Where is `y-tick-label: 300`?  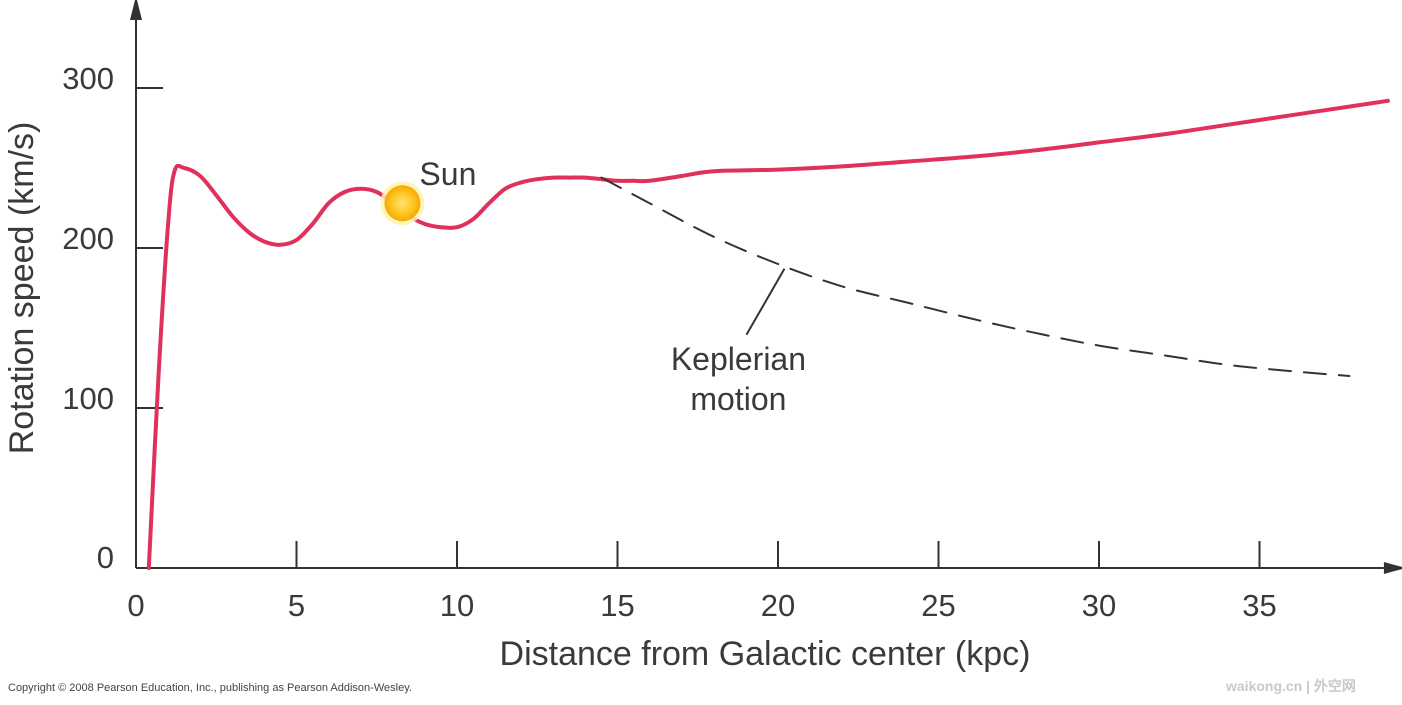
y-tick-label: 300 is located at coordinates (88, 78).